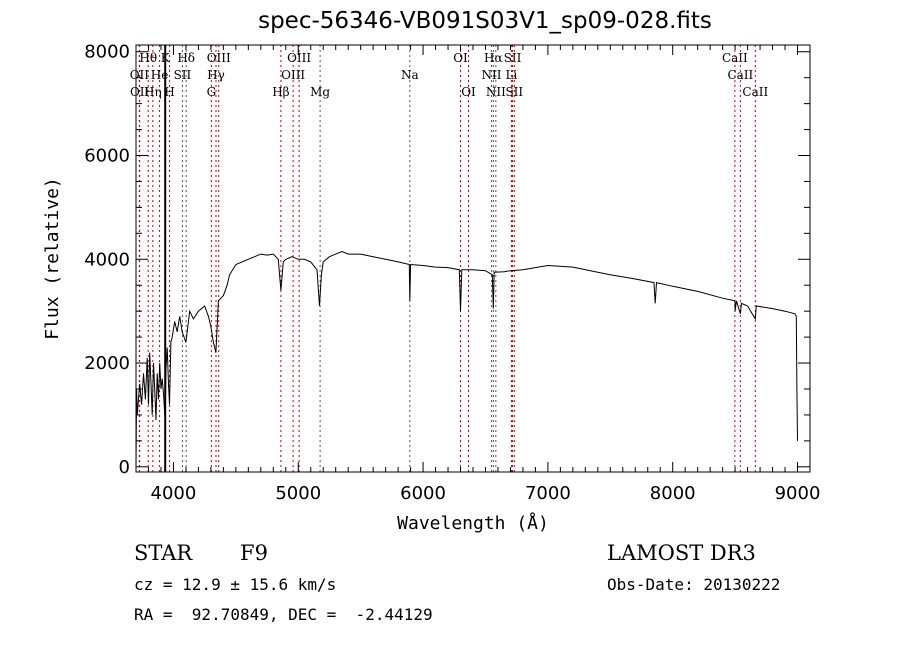 The width and height of the screenshot is (900, 649). What do you see at coordinates (163, 553) in the screenshot?
I see `object-class: STAR` at bounding box center [163, 553].